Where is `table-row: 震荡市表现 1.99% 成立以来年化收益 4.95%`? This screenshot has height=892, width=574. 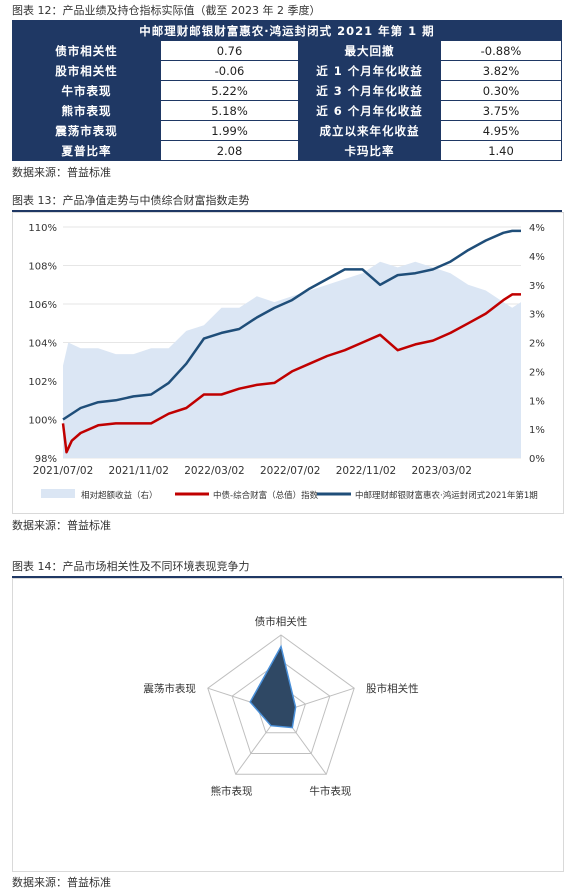
table-row: 震荡市表现 1.99% 成立以来年化收益 4.95% is located at coordinates (287, 130).